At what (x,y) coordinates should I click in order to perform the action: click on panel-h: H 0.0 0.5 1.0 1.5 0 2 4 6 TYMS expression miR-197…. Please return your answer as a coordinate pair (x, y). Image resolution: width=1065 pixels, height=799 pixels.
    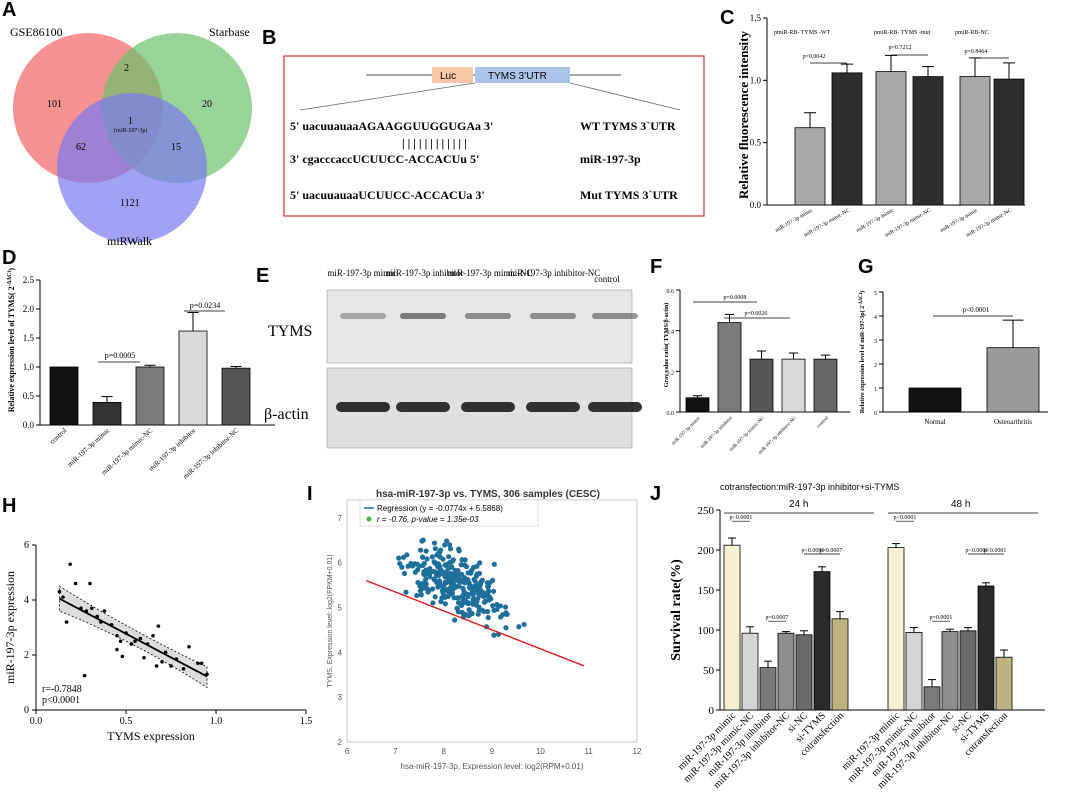
    Looking at the image, I should click on (157, 619).